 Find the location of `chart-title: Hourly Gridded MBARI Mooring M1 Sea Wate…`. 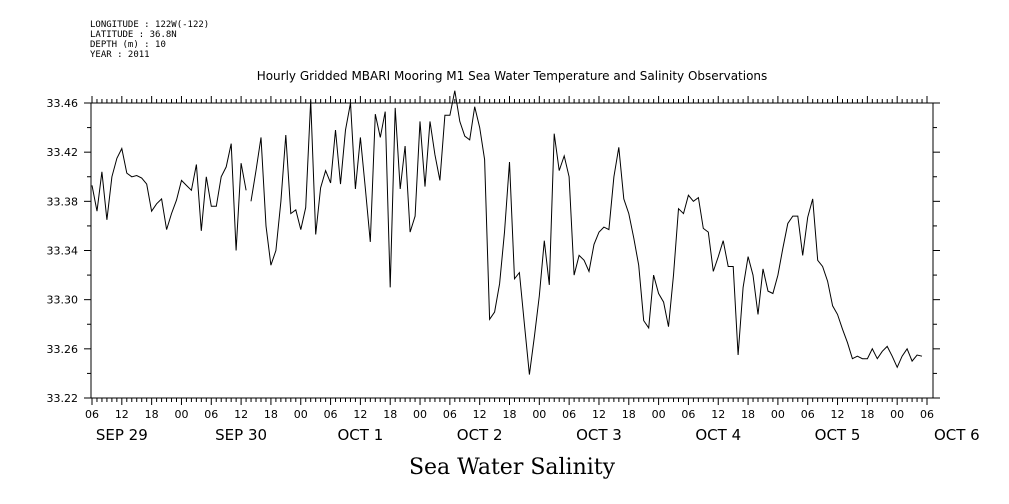

chart-title: Hourly Gridded MBARI Mooring M1 Sea Wate… is located at coordinates (512, 76).